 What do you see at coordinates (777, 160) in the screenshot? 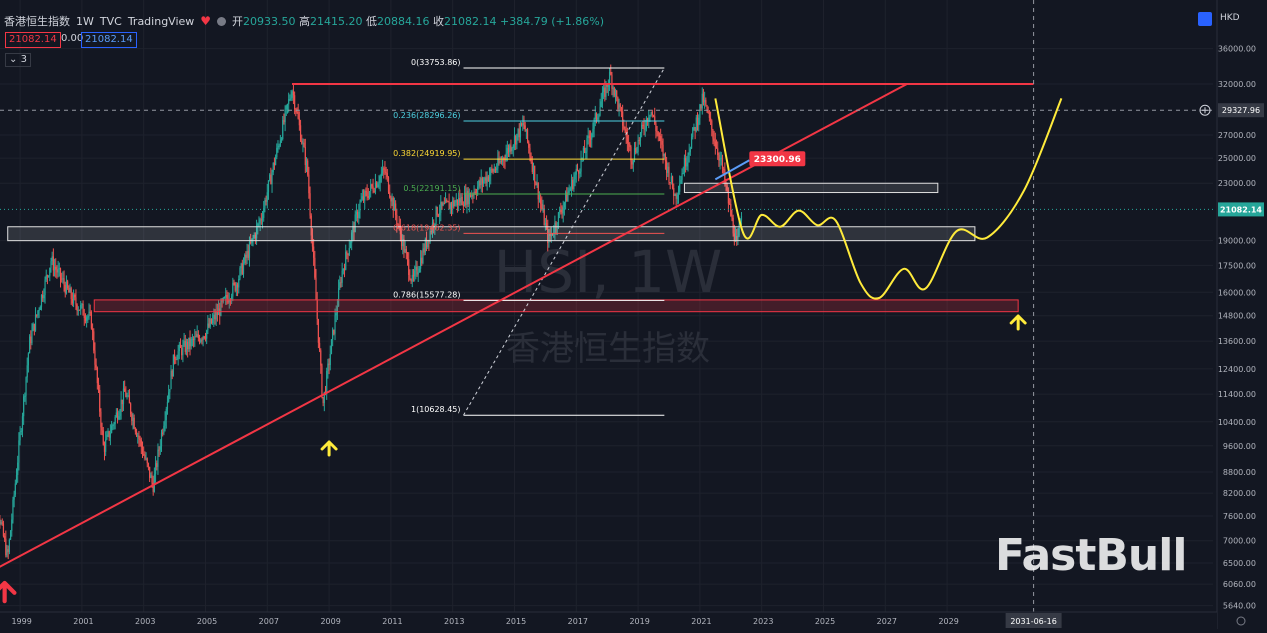
I see `callout-text: 23300.96` at bounding box center [777, 160].